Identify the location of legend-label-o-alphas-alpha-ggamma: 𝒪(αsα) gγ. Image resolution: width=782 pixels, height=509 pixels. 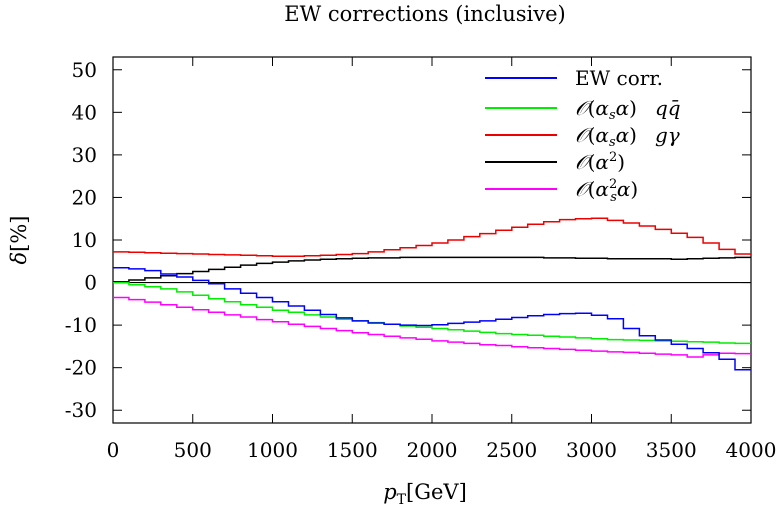
(627, 136).